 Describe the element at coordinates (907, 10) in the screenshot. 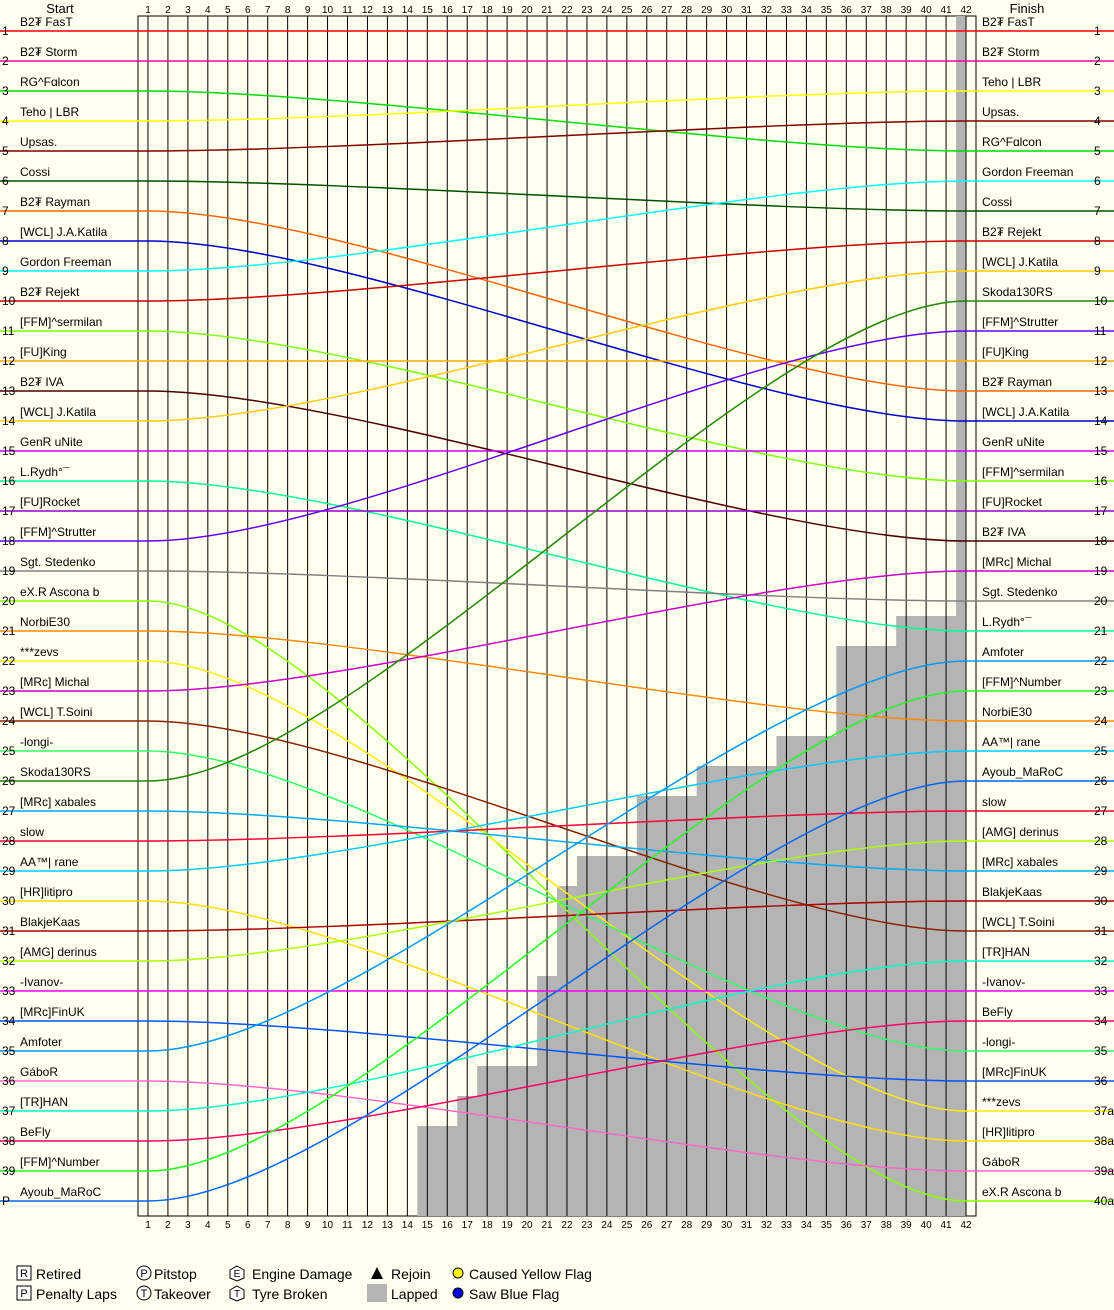

I see `lap-number-top: 39` at that location.